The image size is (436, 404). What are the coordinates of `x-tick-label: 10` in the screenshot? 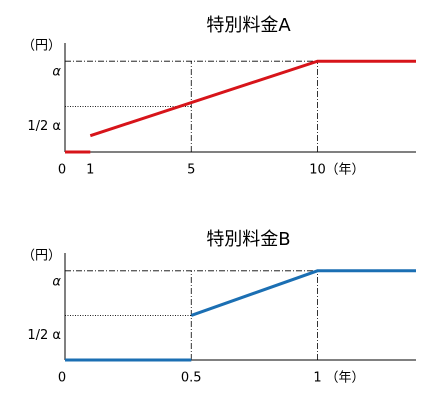 It's located at (317, 170).